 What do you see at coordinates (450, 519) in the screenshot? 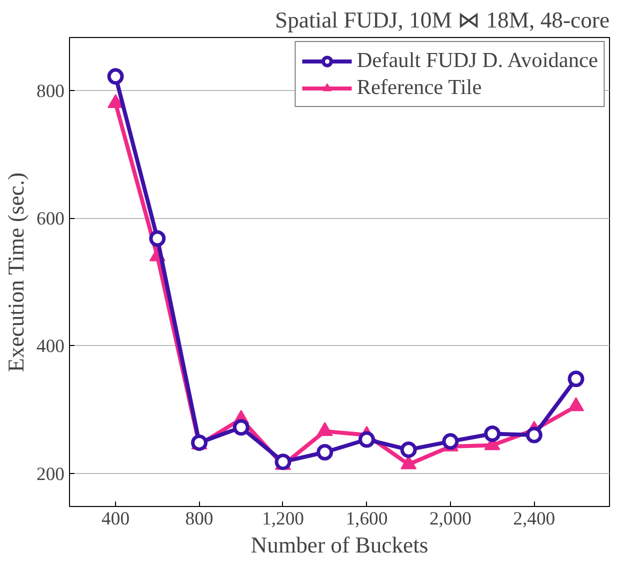
I see `x-tick-label: 2,000` at bounding box center [450, 519].